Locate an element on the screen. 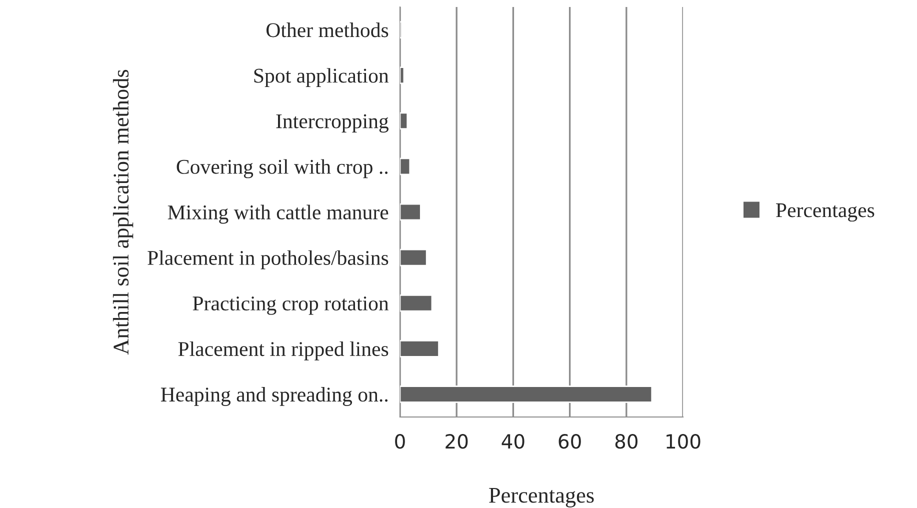  x-tick-label: 40 is located at coordinates (513, 441).